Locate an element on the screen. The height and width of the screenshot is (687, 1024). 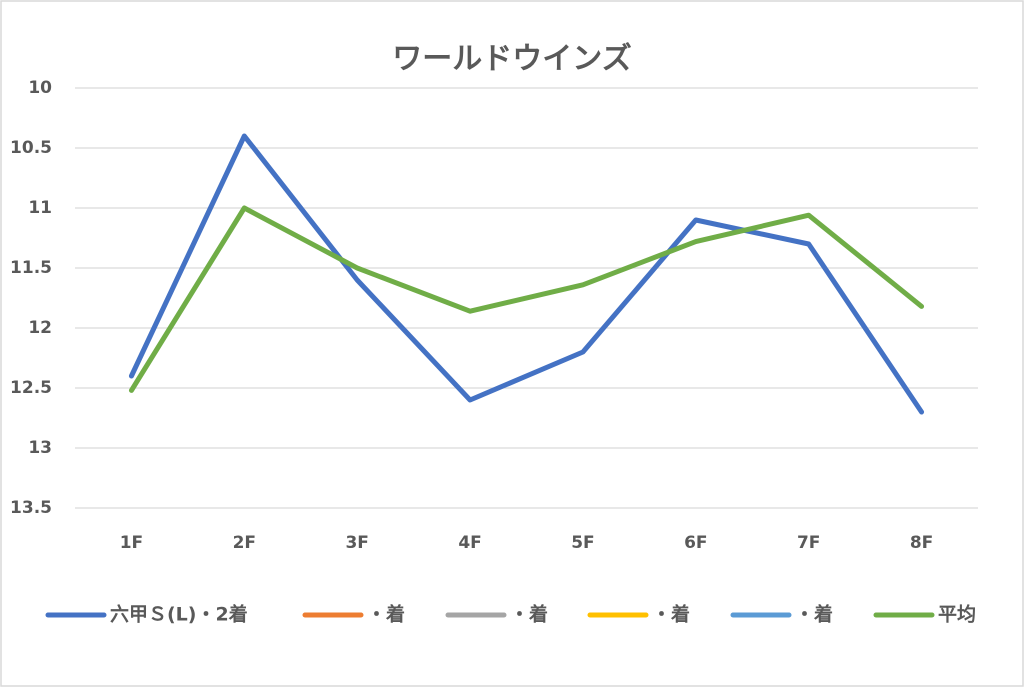
x-tick-label: 4F is located at coordinates (469, 543).